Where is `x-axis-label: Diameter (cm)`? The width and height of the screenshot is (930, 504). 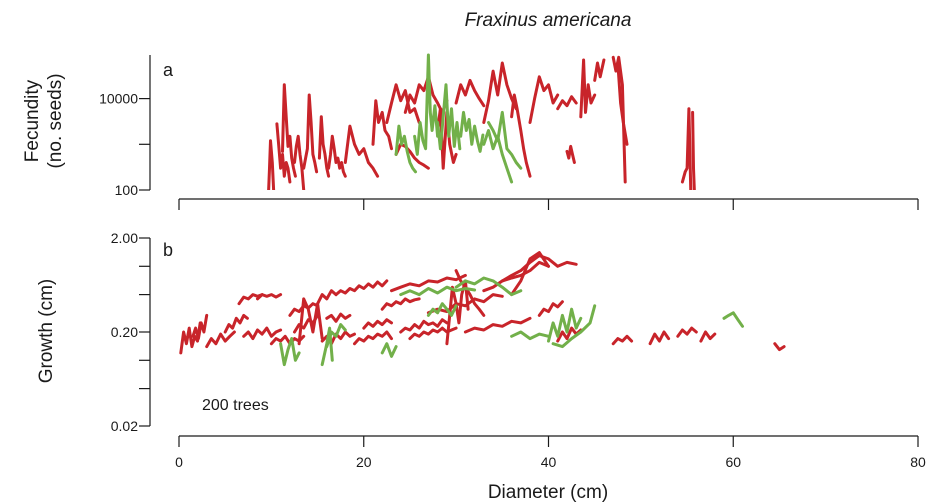 x-axis-label: Diameter (cm) is located at coordinates (548, 492).